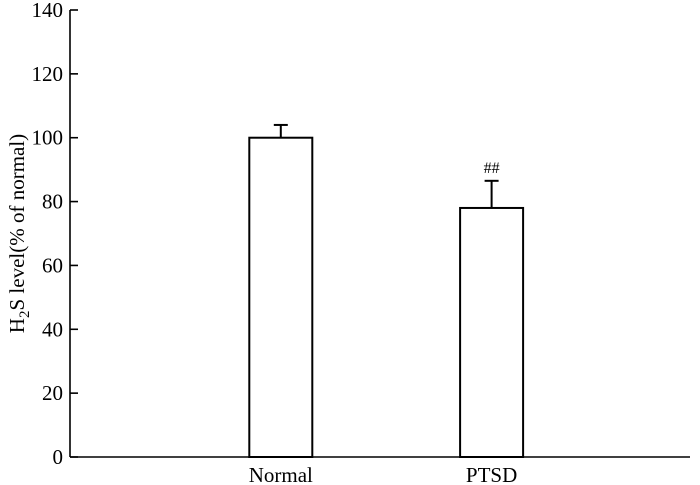 This screenshot has width=700, height=485. I want to click on y-tick-label: 60, so click(52, 265).